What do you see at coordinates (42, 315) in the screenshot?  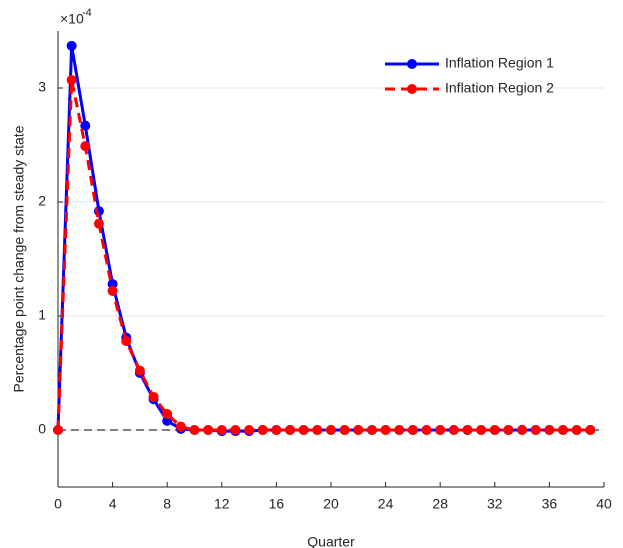 I see `y-tick-label: 1` at bounding box center [42, 315].